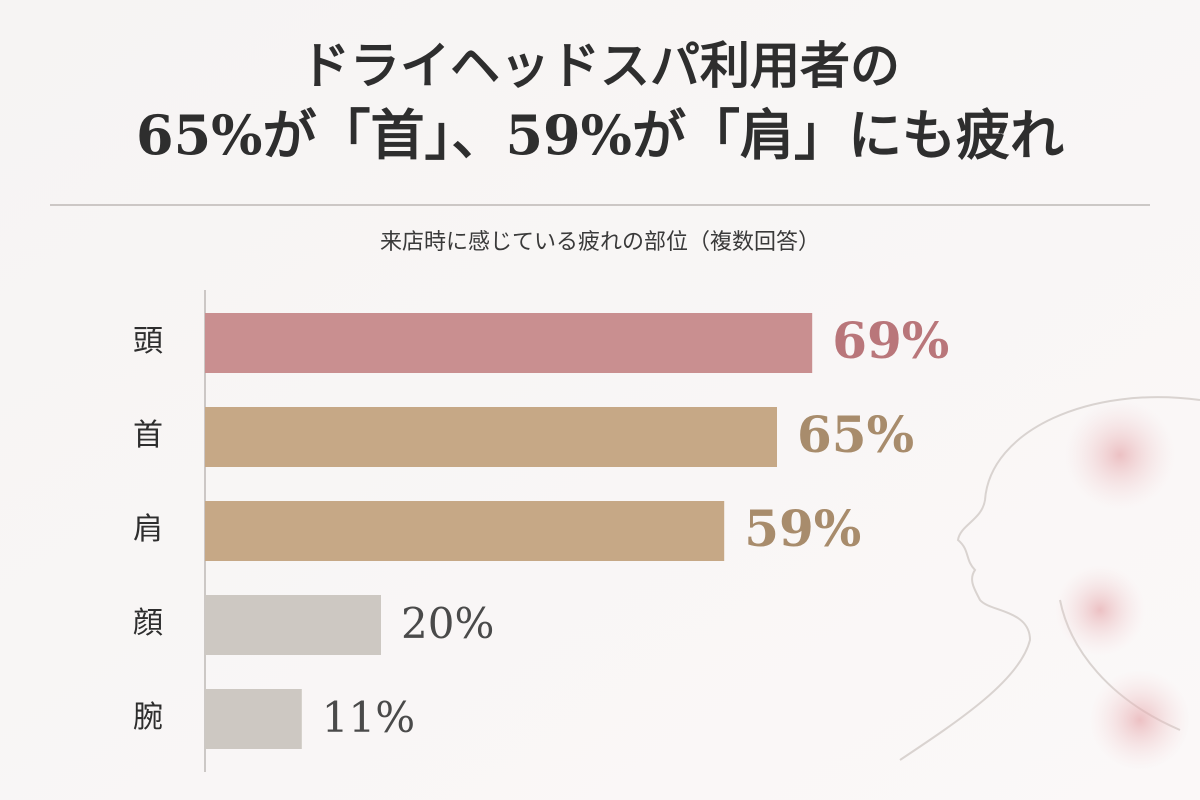 This screenshot has height=800, width=1200. Describe the element at coordinates (855, 434) in the screenshot. I see `value-label: 65%` at that location.